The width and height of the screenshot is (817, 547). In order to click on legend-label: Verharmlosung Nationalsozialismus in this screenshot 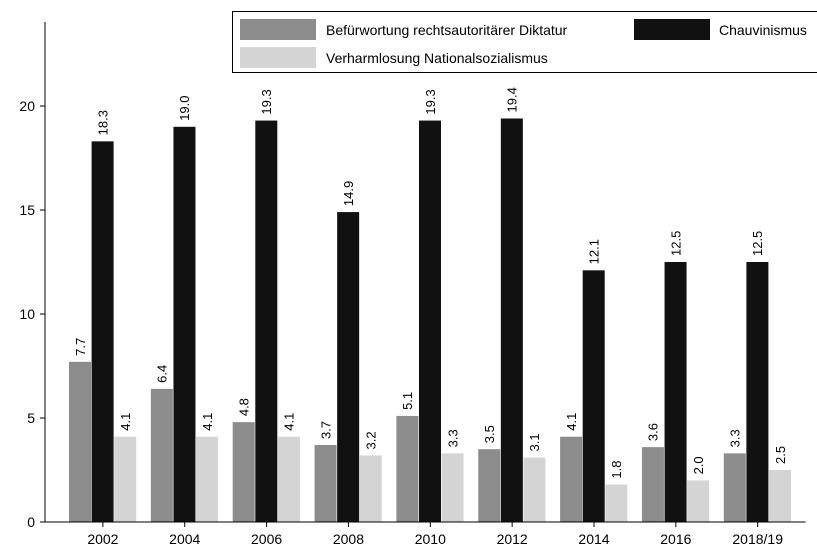, I will do `click(437, 58)`.